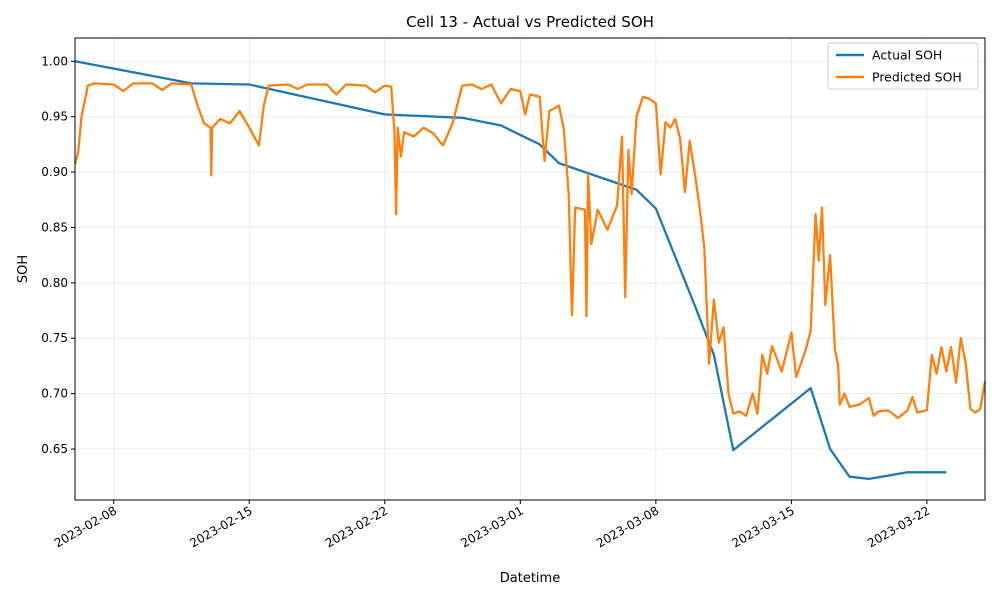 Image resolution: width=1000 pixels, height=600 pixels. What do you see at coordinates (907, 55) in the screenshot?
I see `legend-label-actual: Actual SOH` at bounding box center [907, 55].